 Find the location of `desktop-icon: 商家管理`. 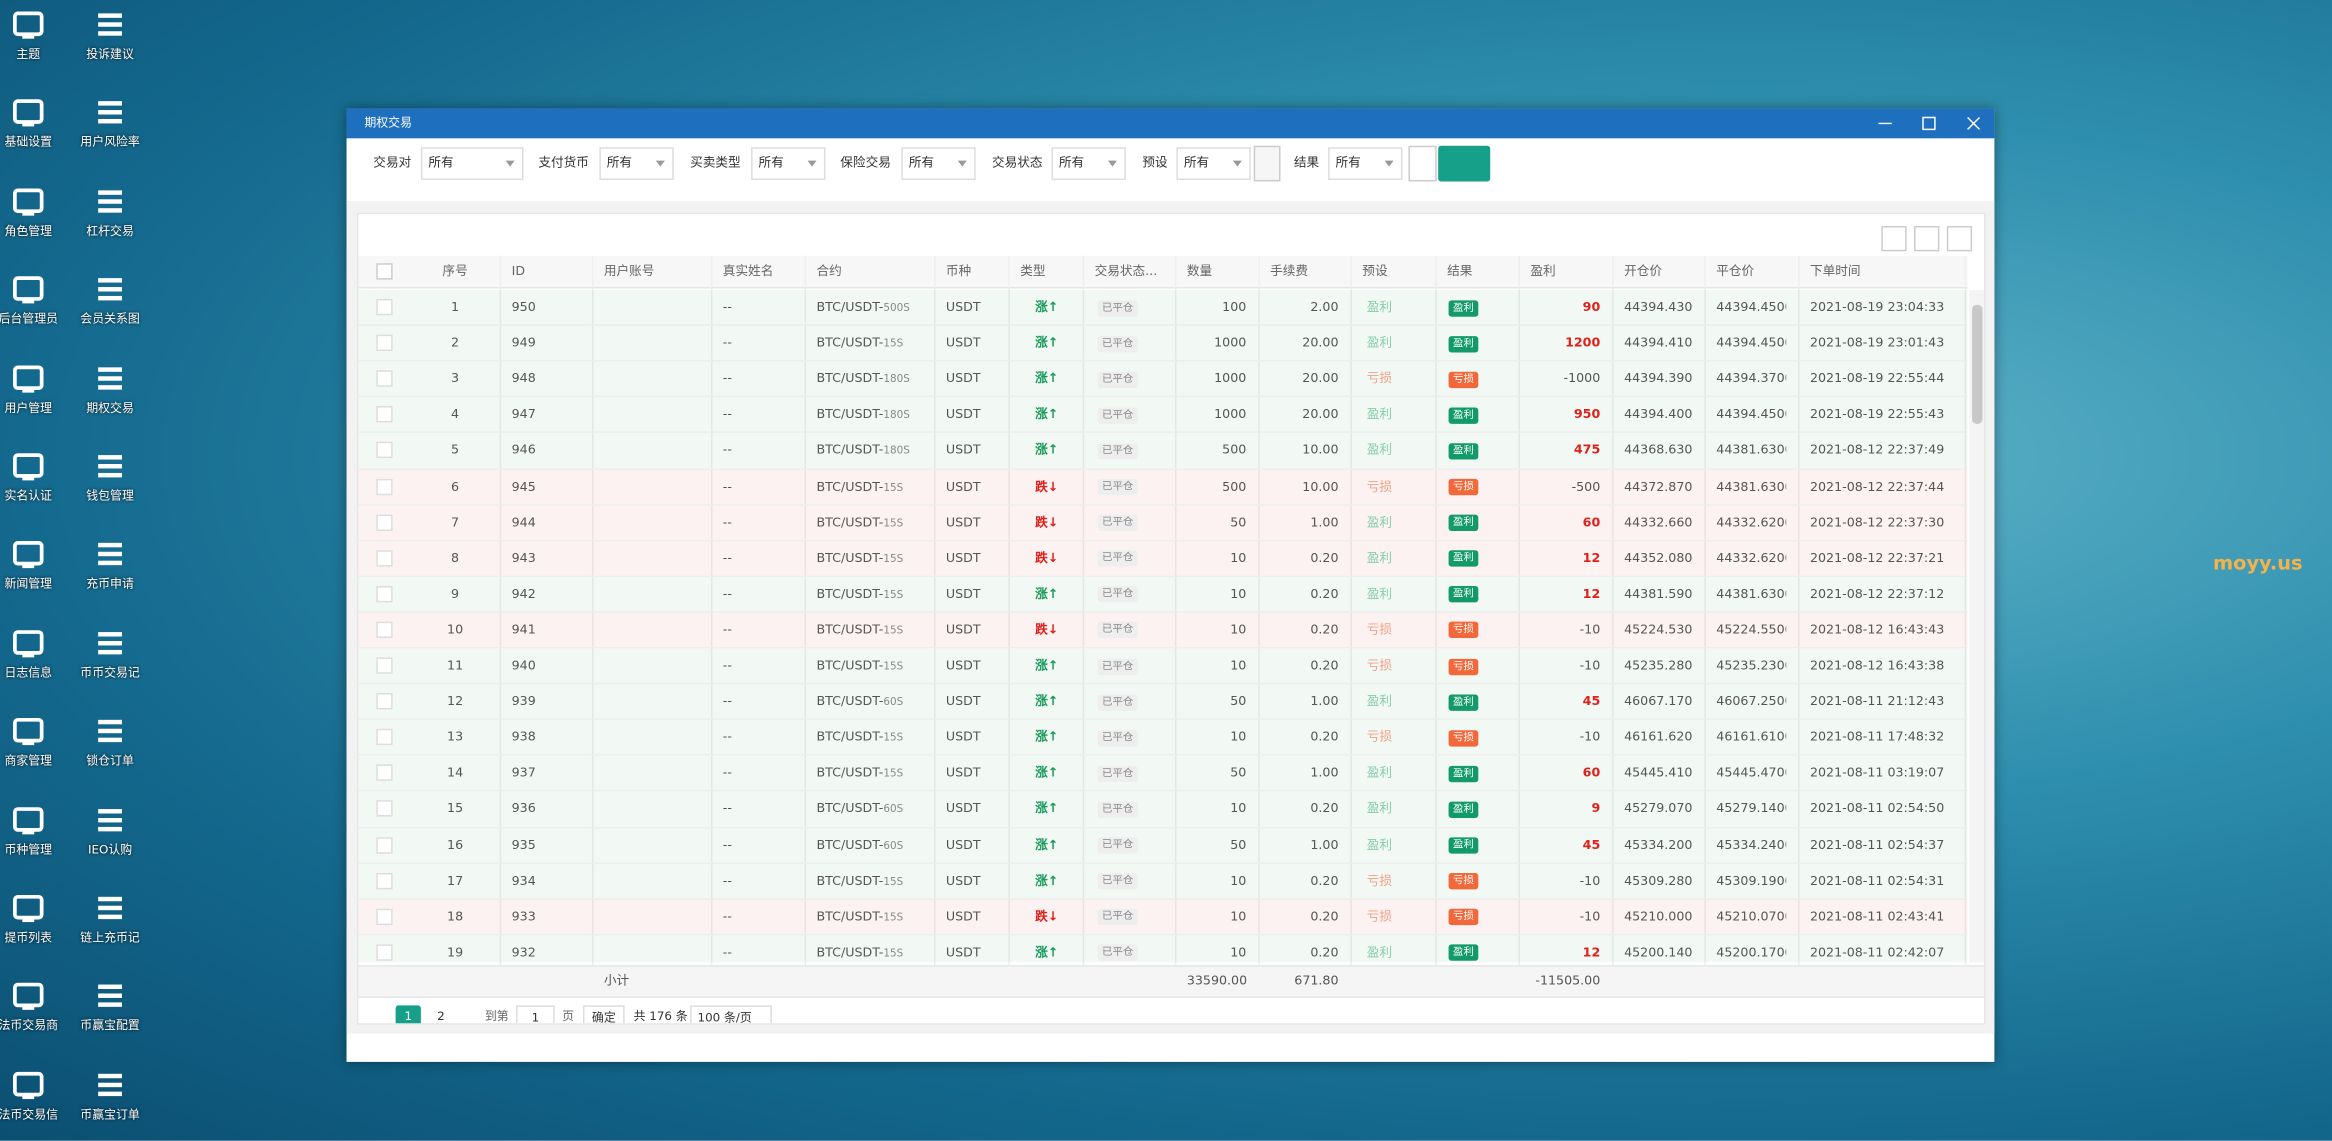

desktop-icon: 商家管理 is located at coordinates (35, 747).